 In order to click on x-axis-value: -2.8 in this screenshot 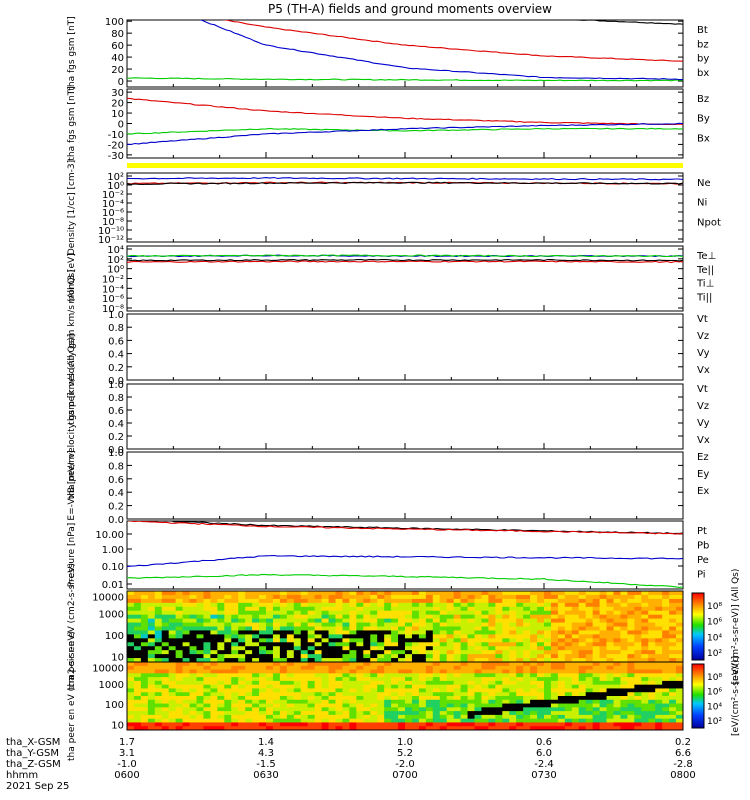, I will do `click(683, 764)`.